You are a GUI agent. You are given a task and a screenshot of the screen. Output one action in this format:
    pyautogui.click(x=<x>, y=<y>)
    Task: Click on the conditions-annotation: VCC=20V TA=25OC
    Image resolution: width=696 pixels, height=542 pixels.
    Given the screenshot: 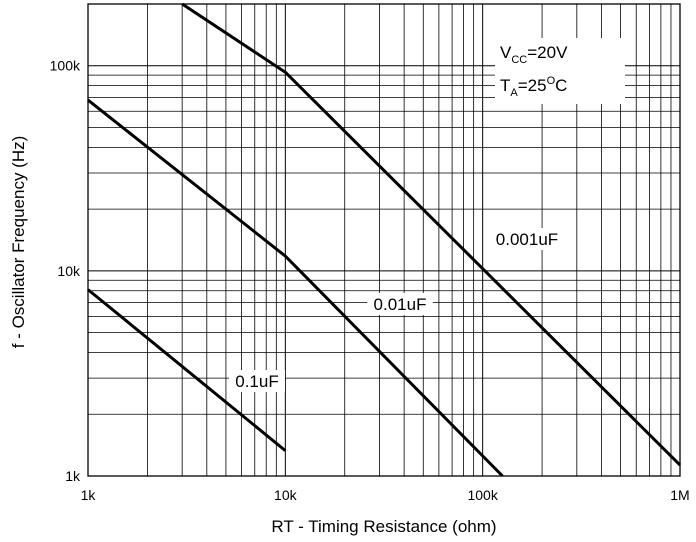 What is the action you would take?
    pyautogui.click(x=560, y=71)
    